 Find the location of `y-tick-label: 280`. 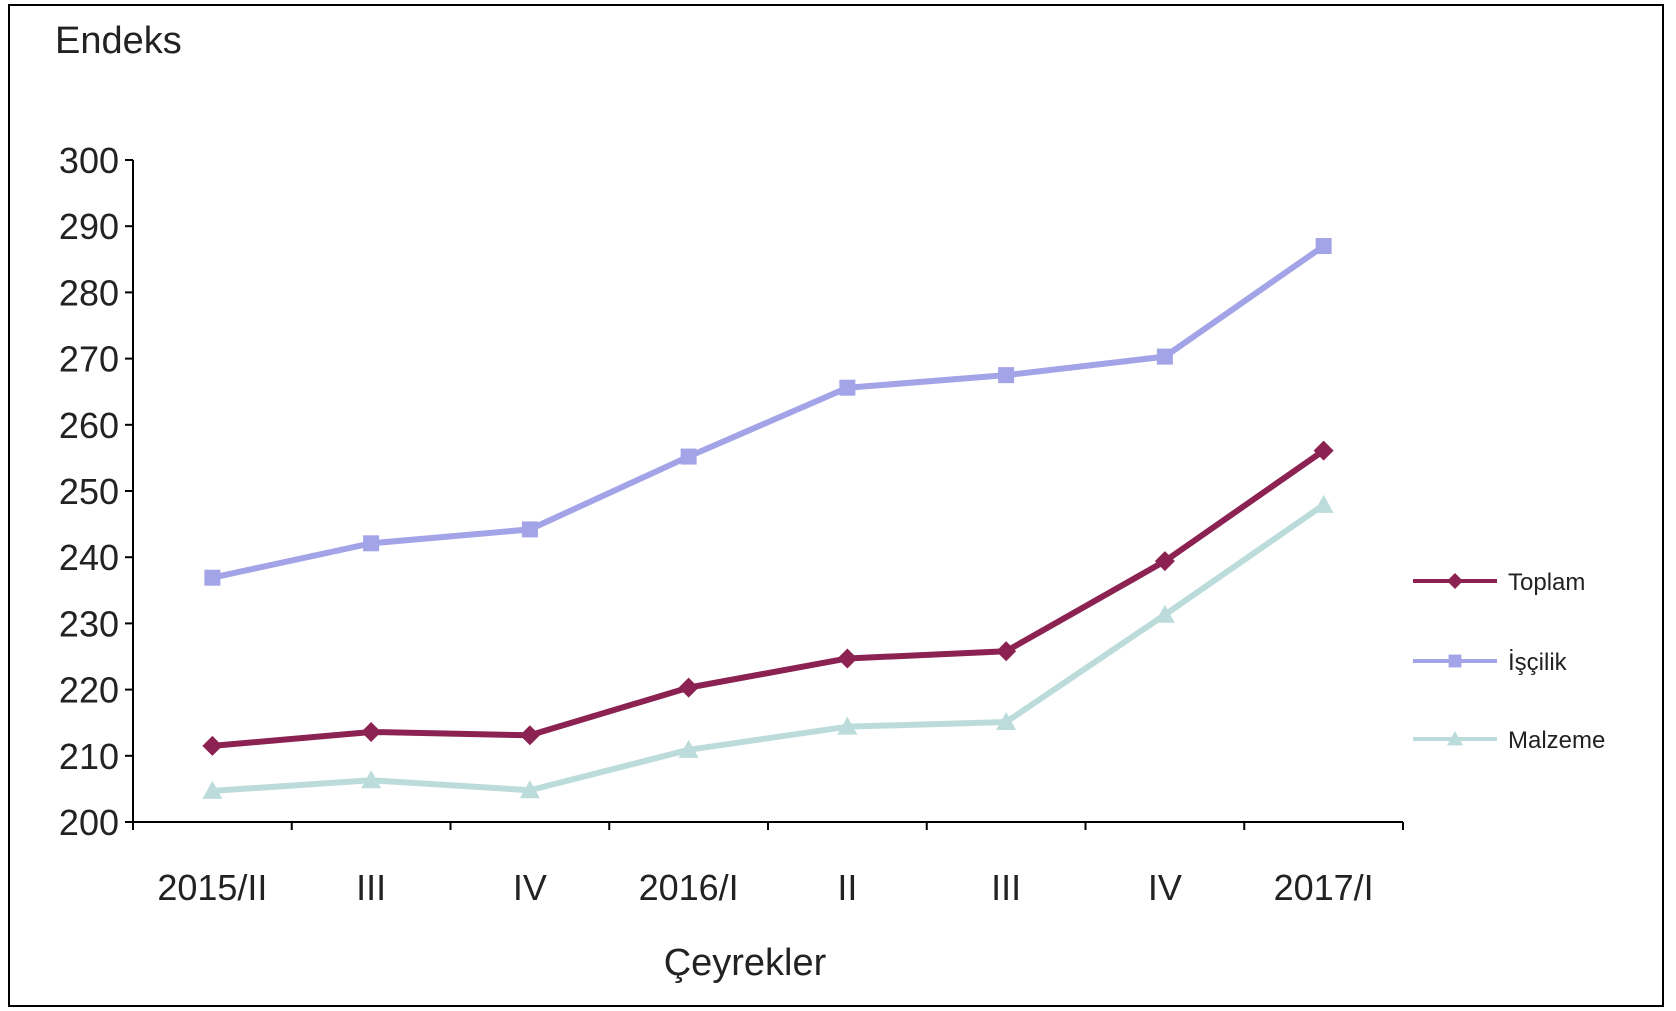

y-tick-label: 280 is located at coordinates (89, 292).